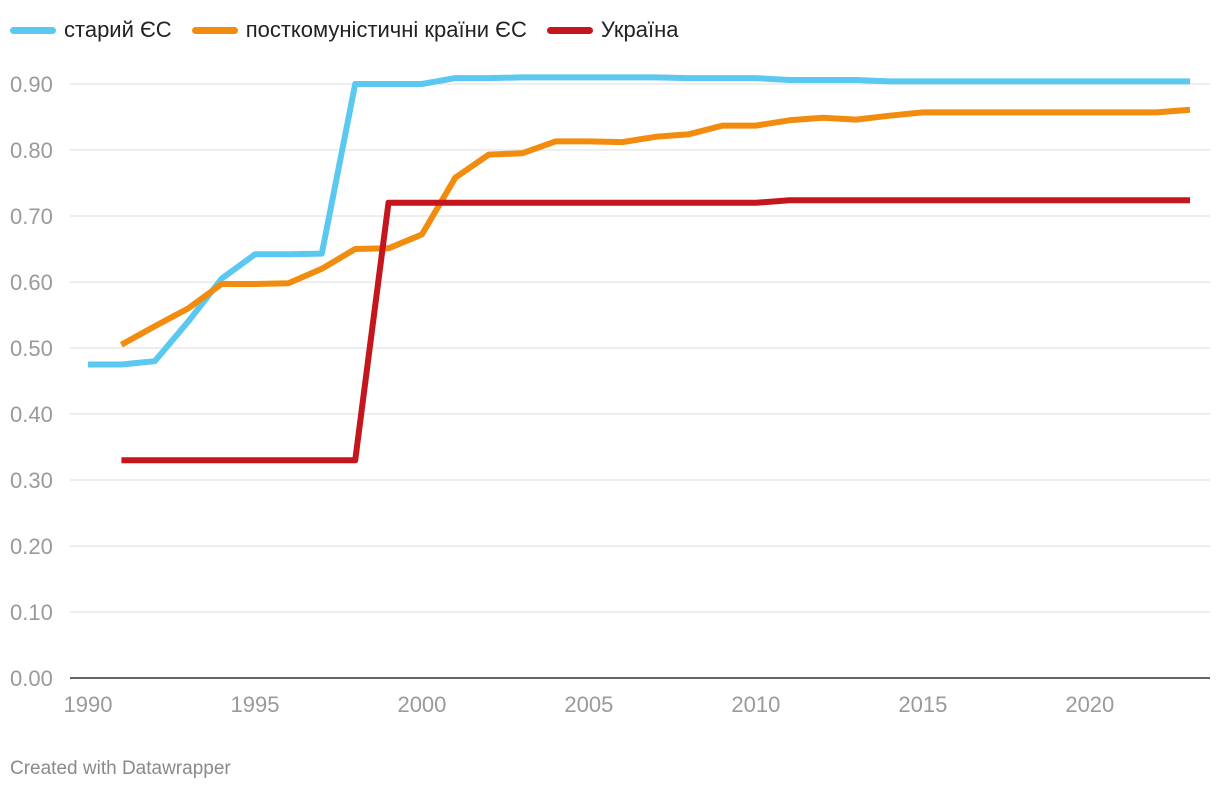 This screenshot has height=794, width=1220. Describe the element at coordinates (31, 216) in the screenshot. I see `y-tick-label: 0.70` at that location.